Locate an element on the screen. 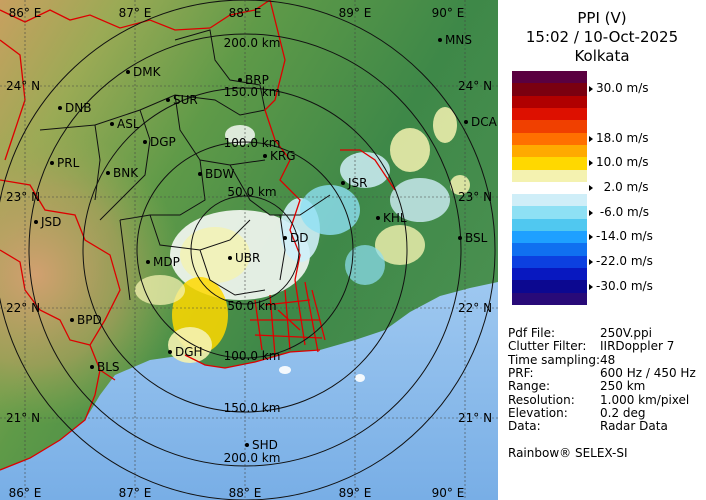 This screenshot has height=500, width=706. vendor-credit: Rainbow® SELEX-SI is located at coordinates (568, 453).